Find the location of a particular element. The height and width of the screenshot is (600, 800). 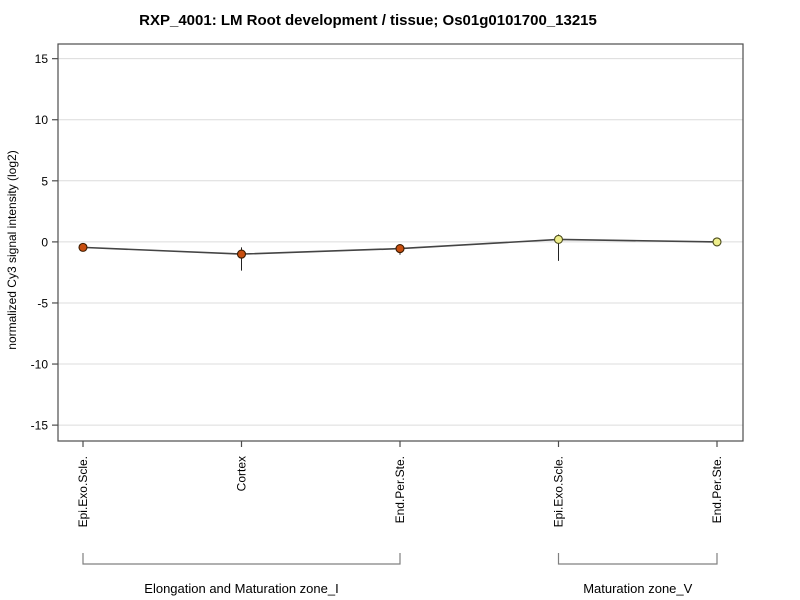

y-tick-label: 5 is located at coordinates (44, 181).